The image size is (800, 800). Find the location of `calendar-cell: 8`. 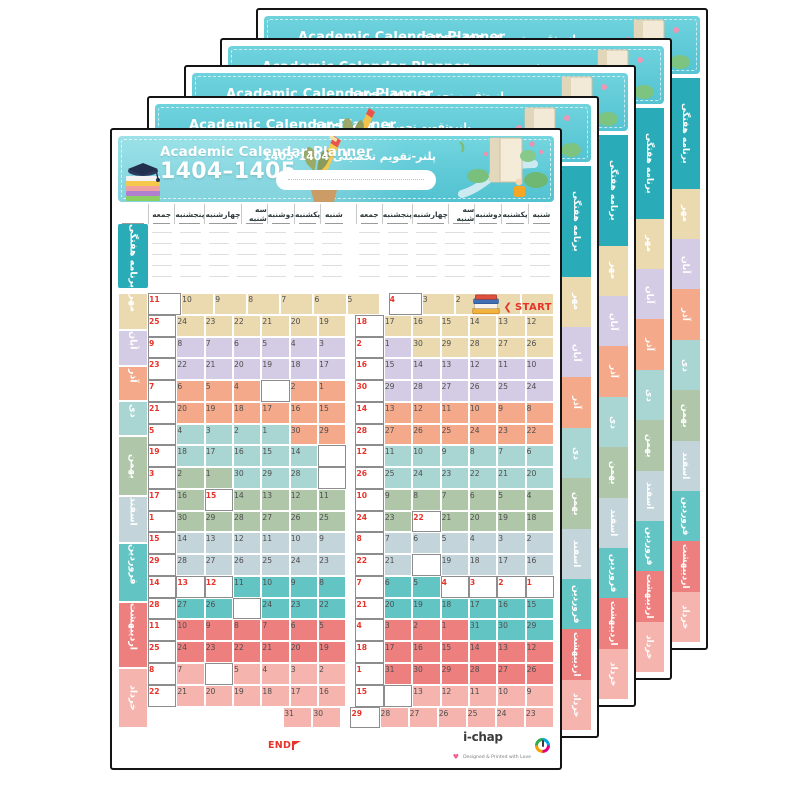

calendar-cell: 8 is located at coordinates (332, 586).